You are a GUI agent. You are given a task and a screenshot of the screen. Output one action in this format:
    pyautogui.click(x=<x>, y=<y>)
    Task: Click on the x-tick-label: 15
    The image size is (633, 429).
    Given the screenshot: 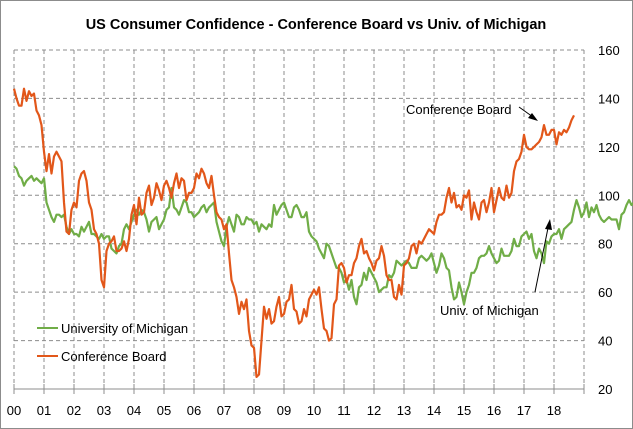 What is the action you would take?
    pyautogui.click(x=464, y=410)
    